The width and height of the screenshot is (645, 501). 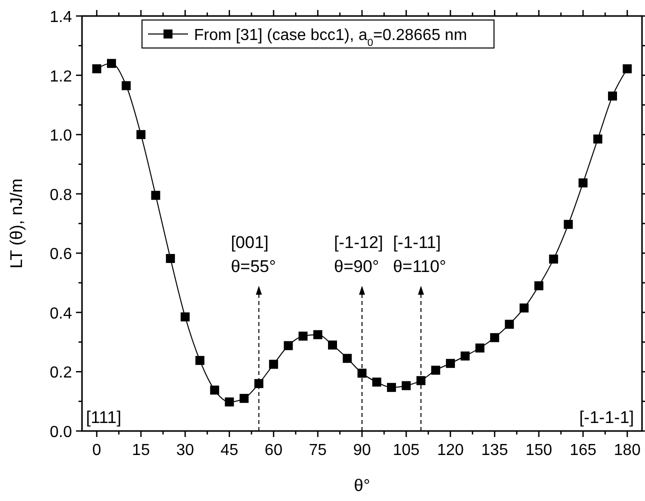 I want to click on x-tick-label: 75, so click(x=317, y=450).